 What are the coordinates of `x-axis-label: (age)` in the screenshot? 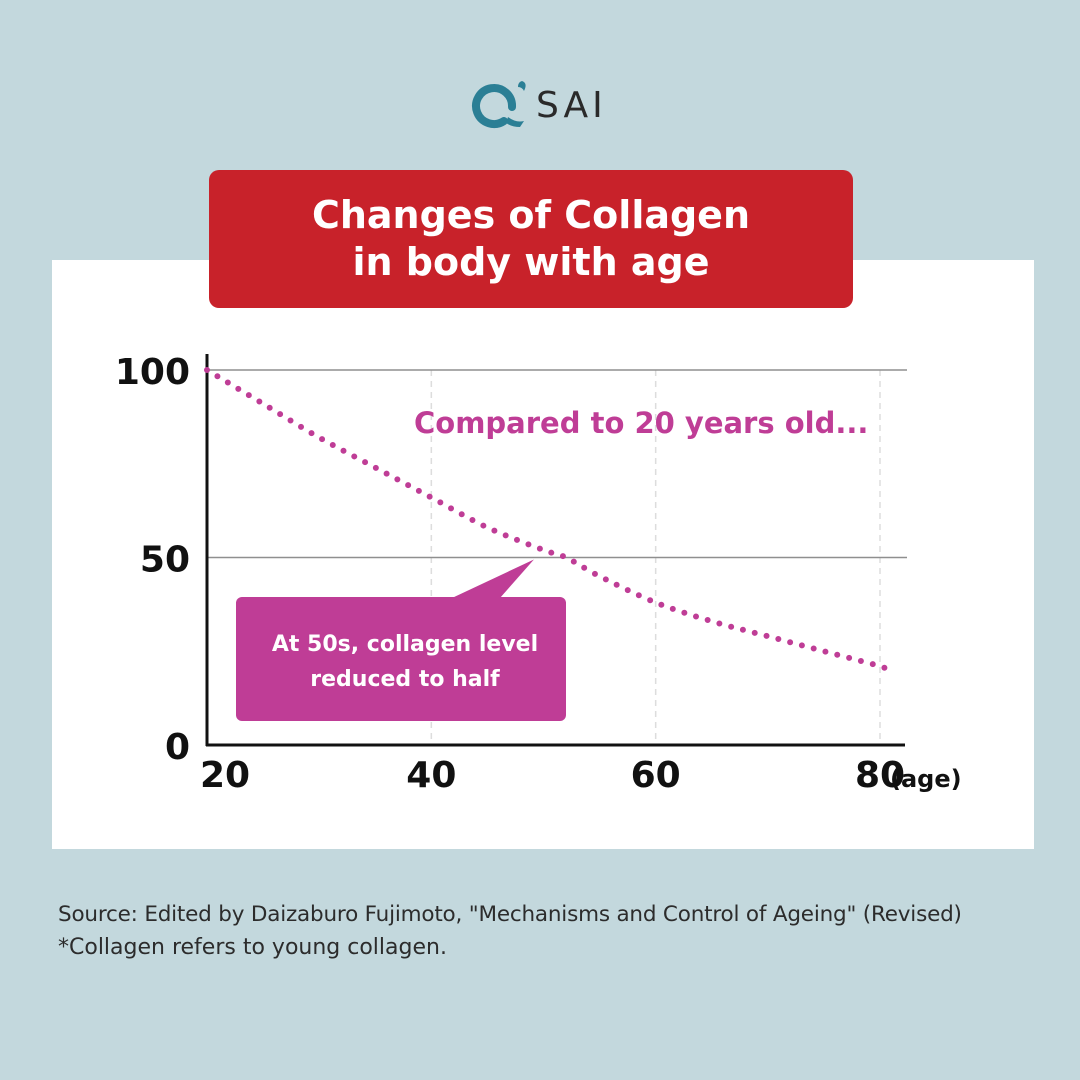 It's located at (926, 779).